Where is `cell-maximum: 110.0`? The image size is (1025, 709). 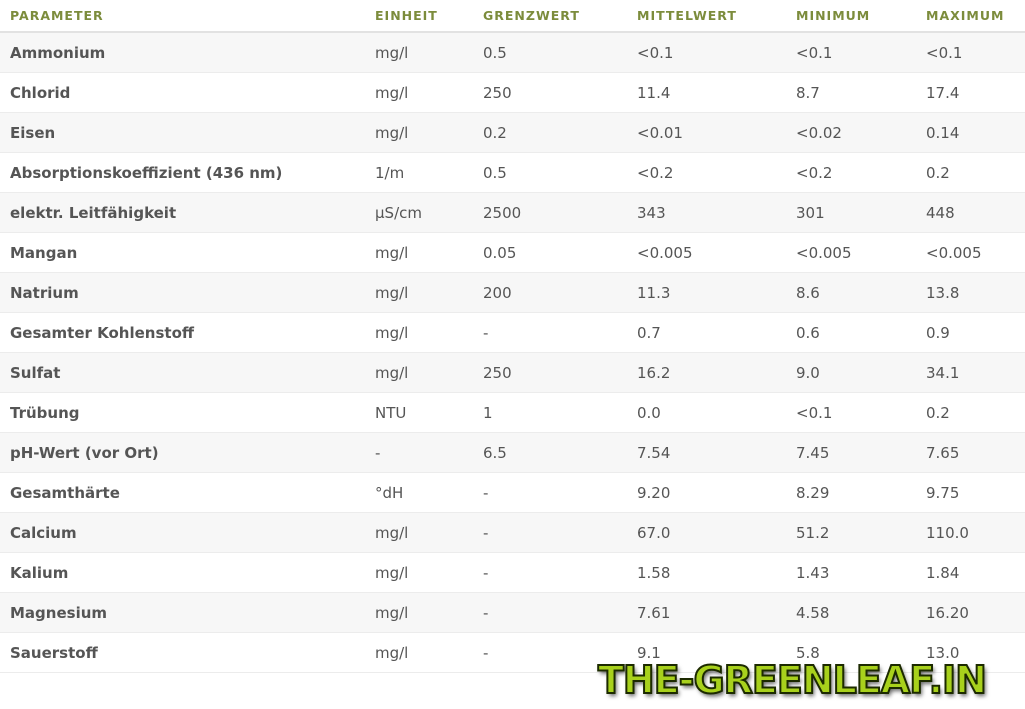 cell-maximum: 110.0 is located at coordinates (970, 532).